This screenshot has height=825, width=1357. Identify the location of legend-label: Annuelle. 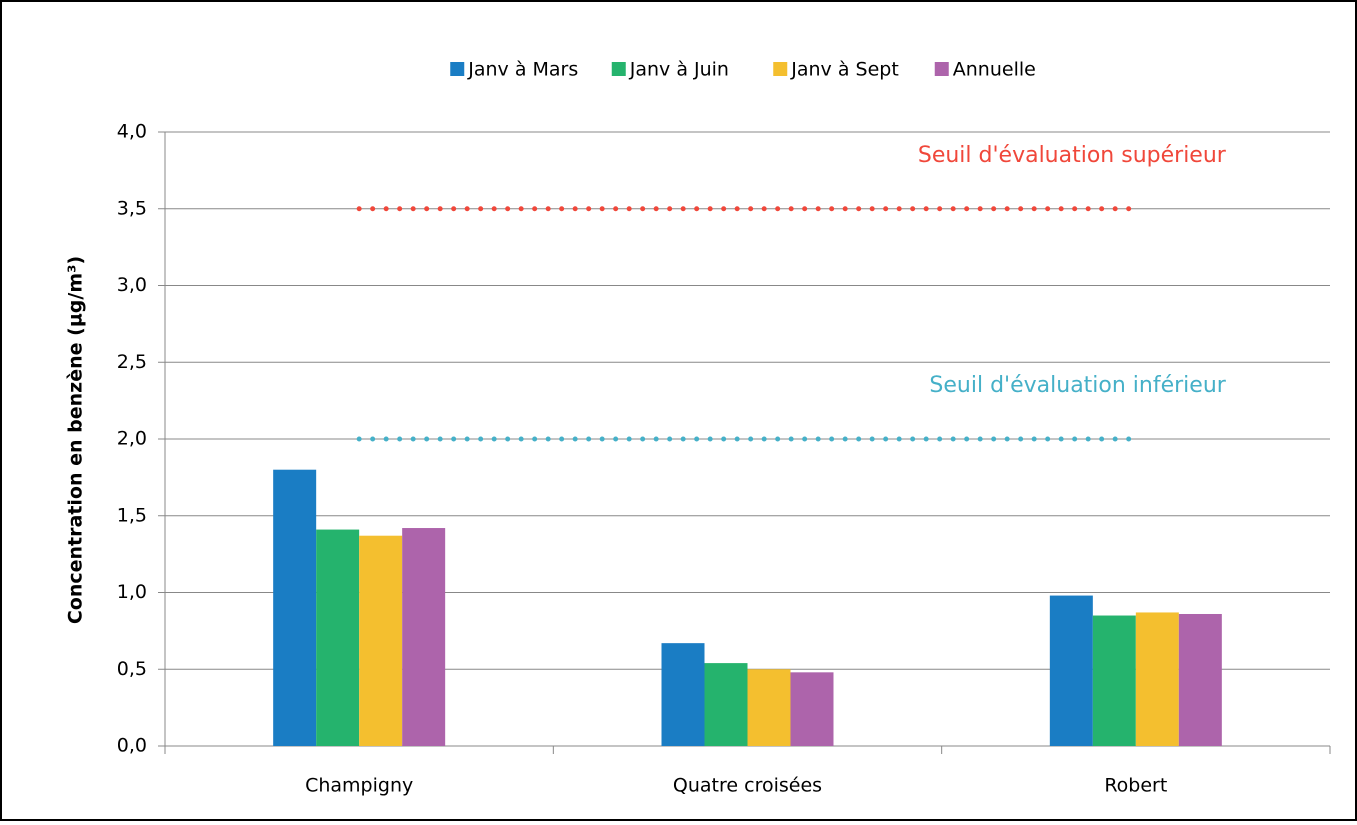
(994, 70).